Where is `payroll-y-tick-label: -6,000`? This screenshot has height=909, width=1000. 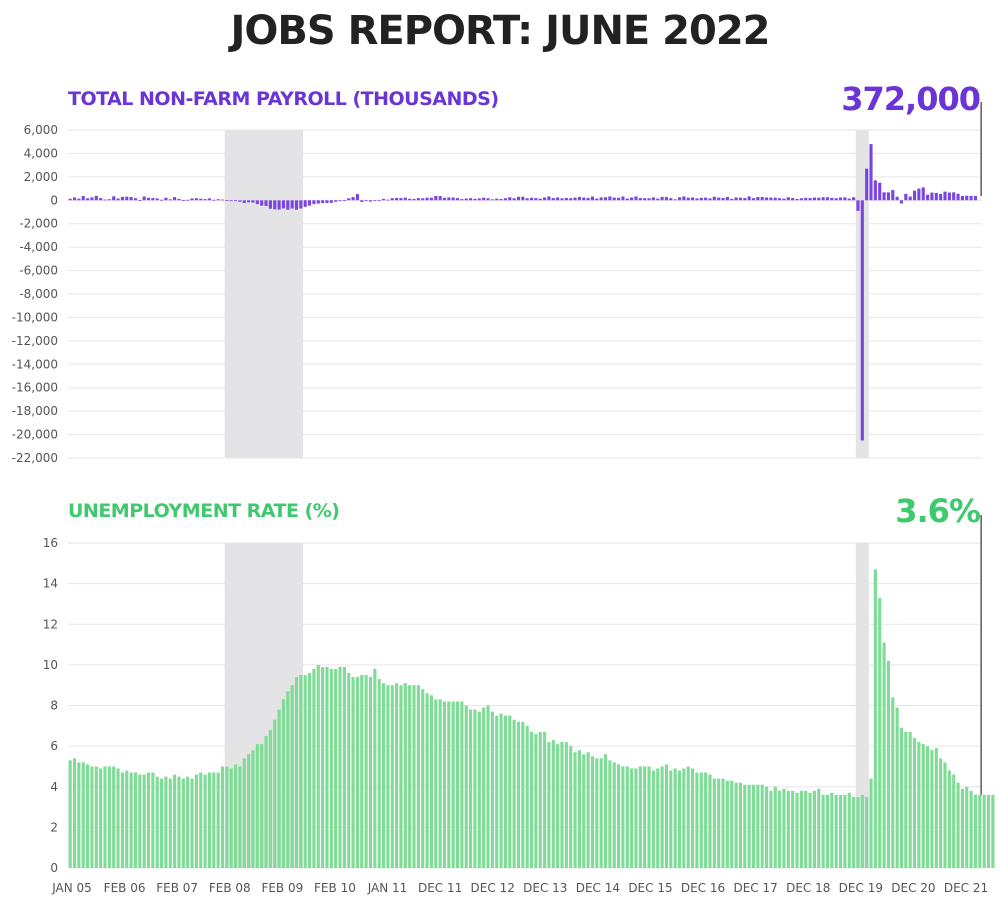
payroll-y-tick-label: -6,000 is located at coordinates (38, 271).